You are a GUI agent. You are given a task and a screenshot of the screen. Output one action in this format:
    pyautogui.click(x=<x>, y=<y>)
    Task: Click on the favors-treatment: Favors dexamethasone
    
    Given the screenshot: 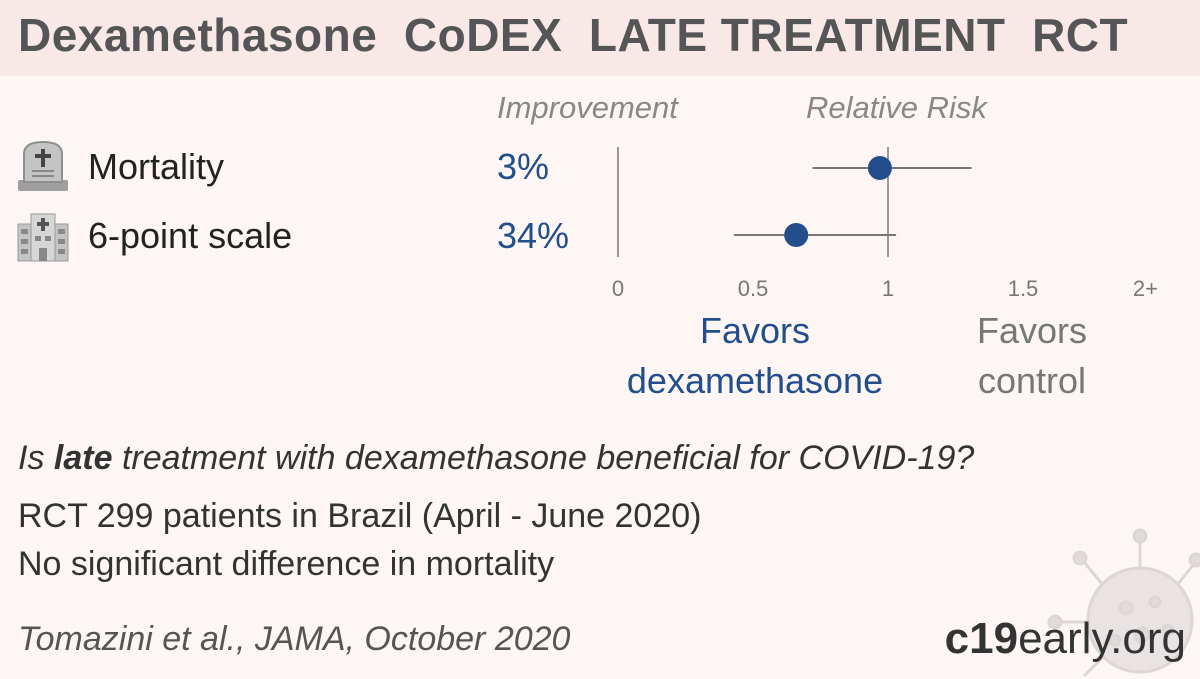 What is the action you would take?
    pyautogui.click(x=755, y=356)
    